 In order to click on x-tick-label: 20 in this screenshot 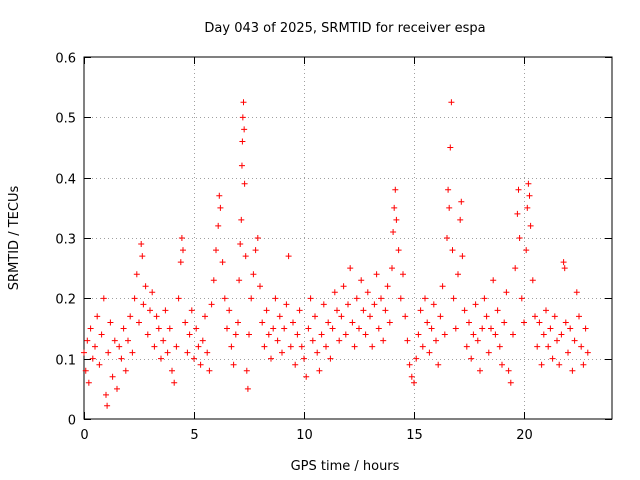, I will do `click(524, 435)`.